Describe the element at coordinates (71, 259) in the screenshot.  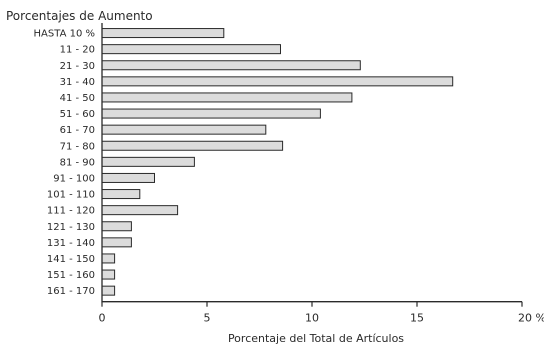
I see `category-label: 141 - 150` at that location.